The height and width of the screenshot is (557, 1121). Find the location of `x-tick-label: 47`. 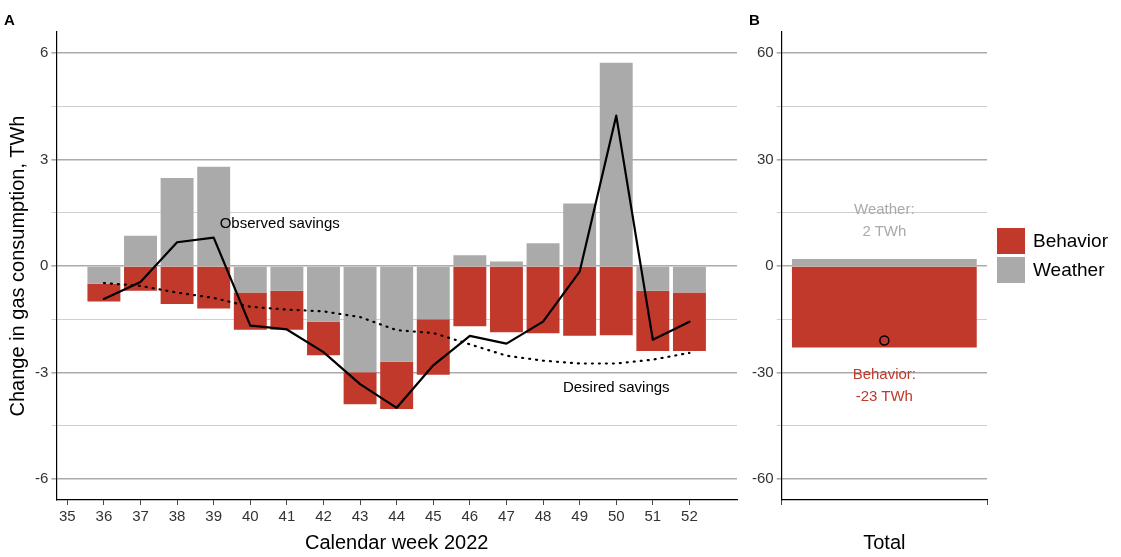

x-tick-label: 47 is located at coordinates (506, 516).